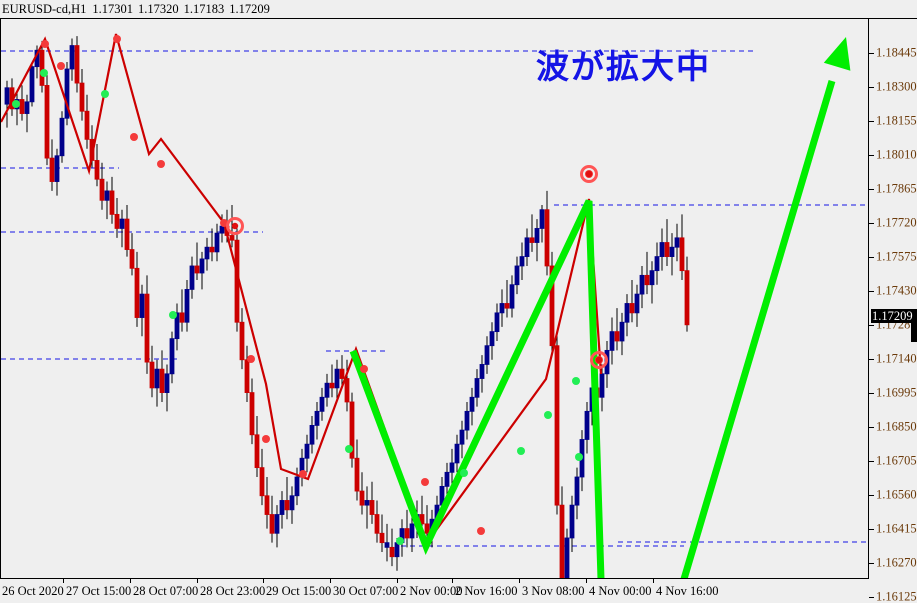 The width and height of the screenshot is (917, 603). Describe the element at coordinates (893, 257) in the screenshot. I see `price-tick: 1.17575` at that location.